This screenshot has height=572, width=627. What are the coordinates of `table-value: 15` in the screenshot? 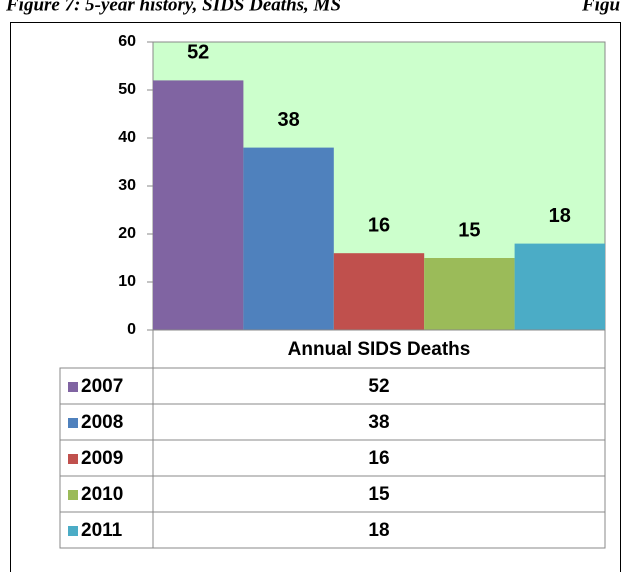 It's located at (379, 494).